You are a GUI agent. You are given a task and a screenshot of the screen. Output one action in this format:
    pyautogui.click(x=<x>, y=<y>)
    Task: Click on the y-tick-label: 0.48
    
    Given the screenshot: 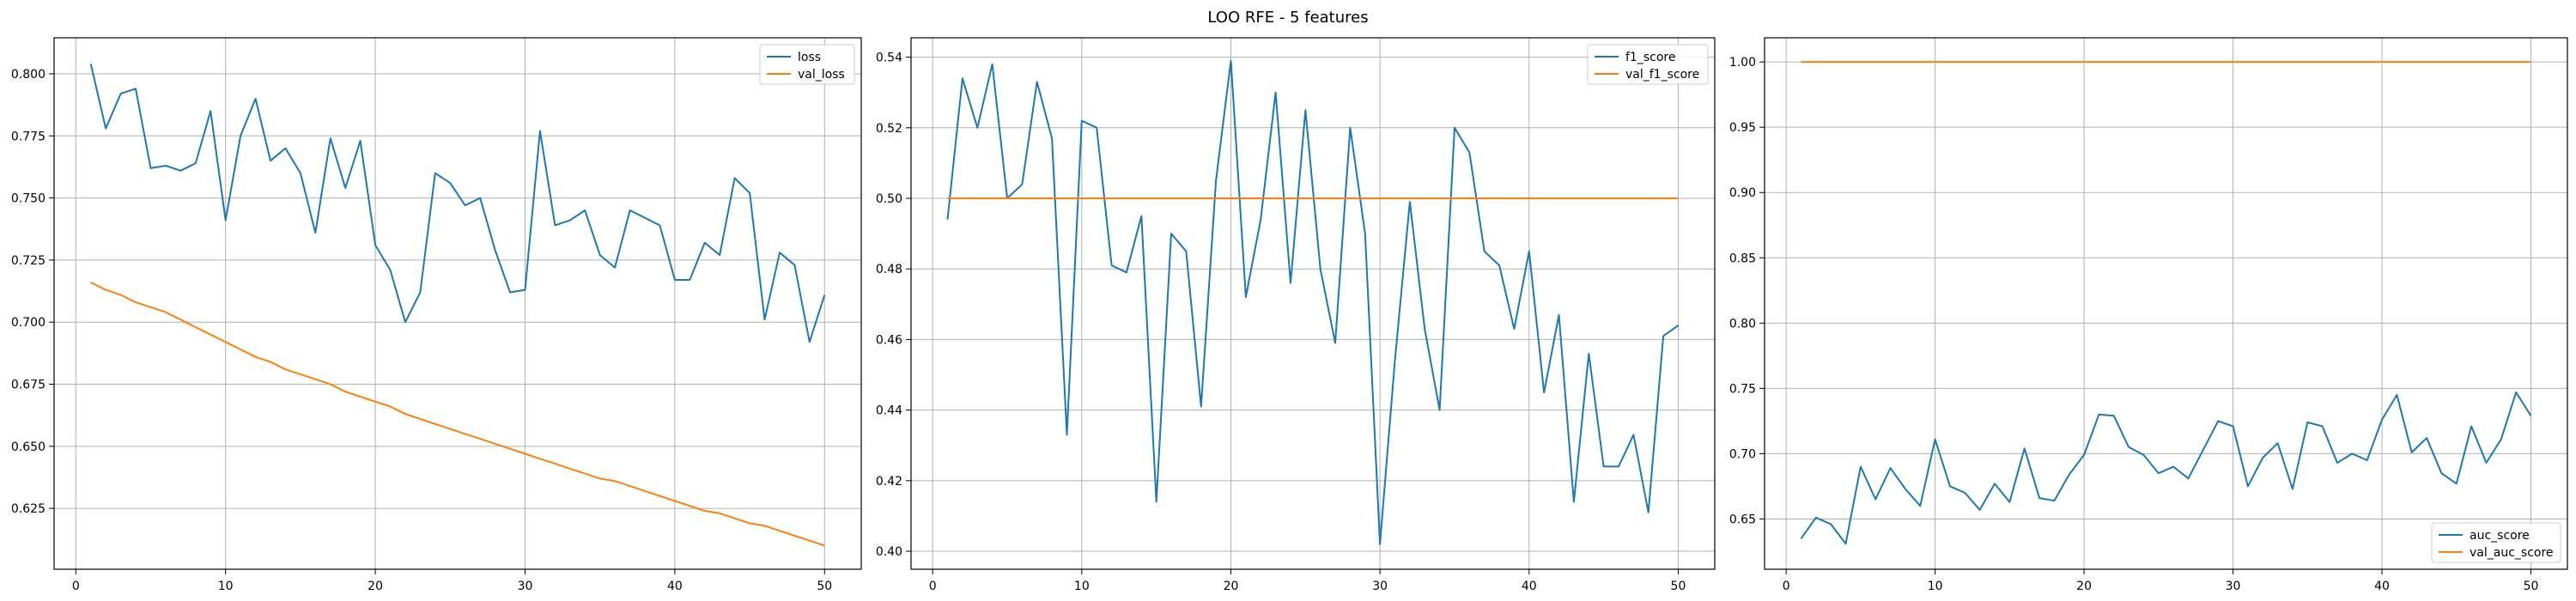 What is the action you would take?
    pyautogui.click(x=889, y=269)
    